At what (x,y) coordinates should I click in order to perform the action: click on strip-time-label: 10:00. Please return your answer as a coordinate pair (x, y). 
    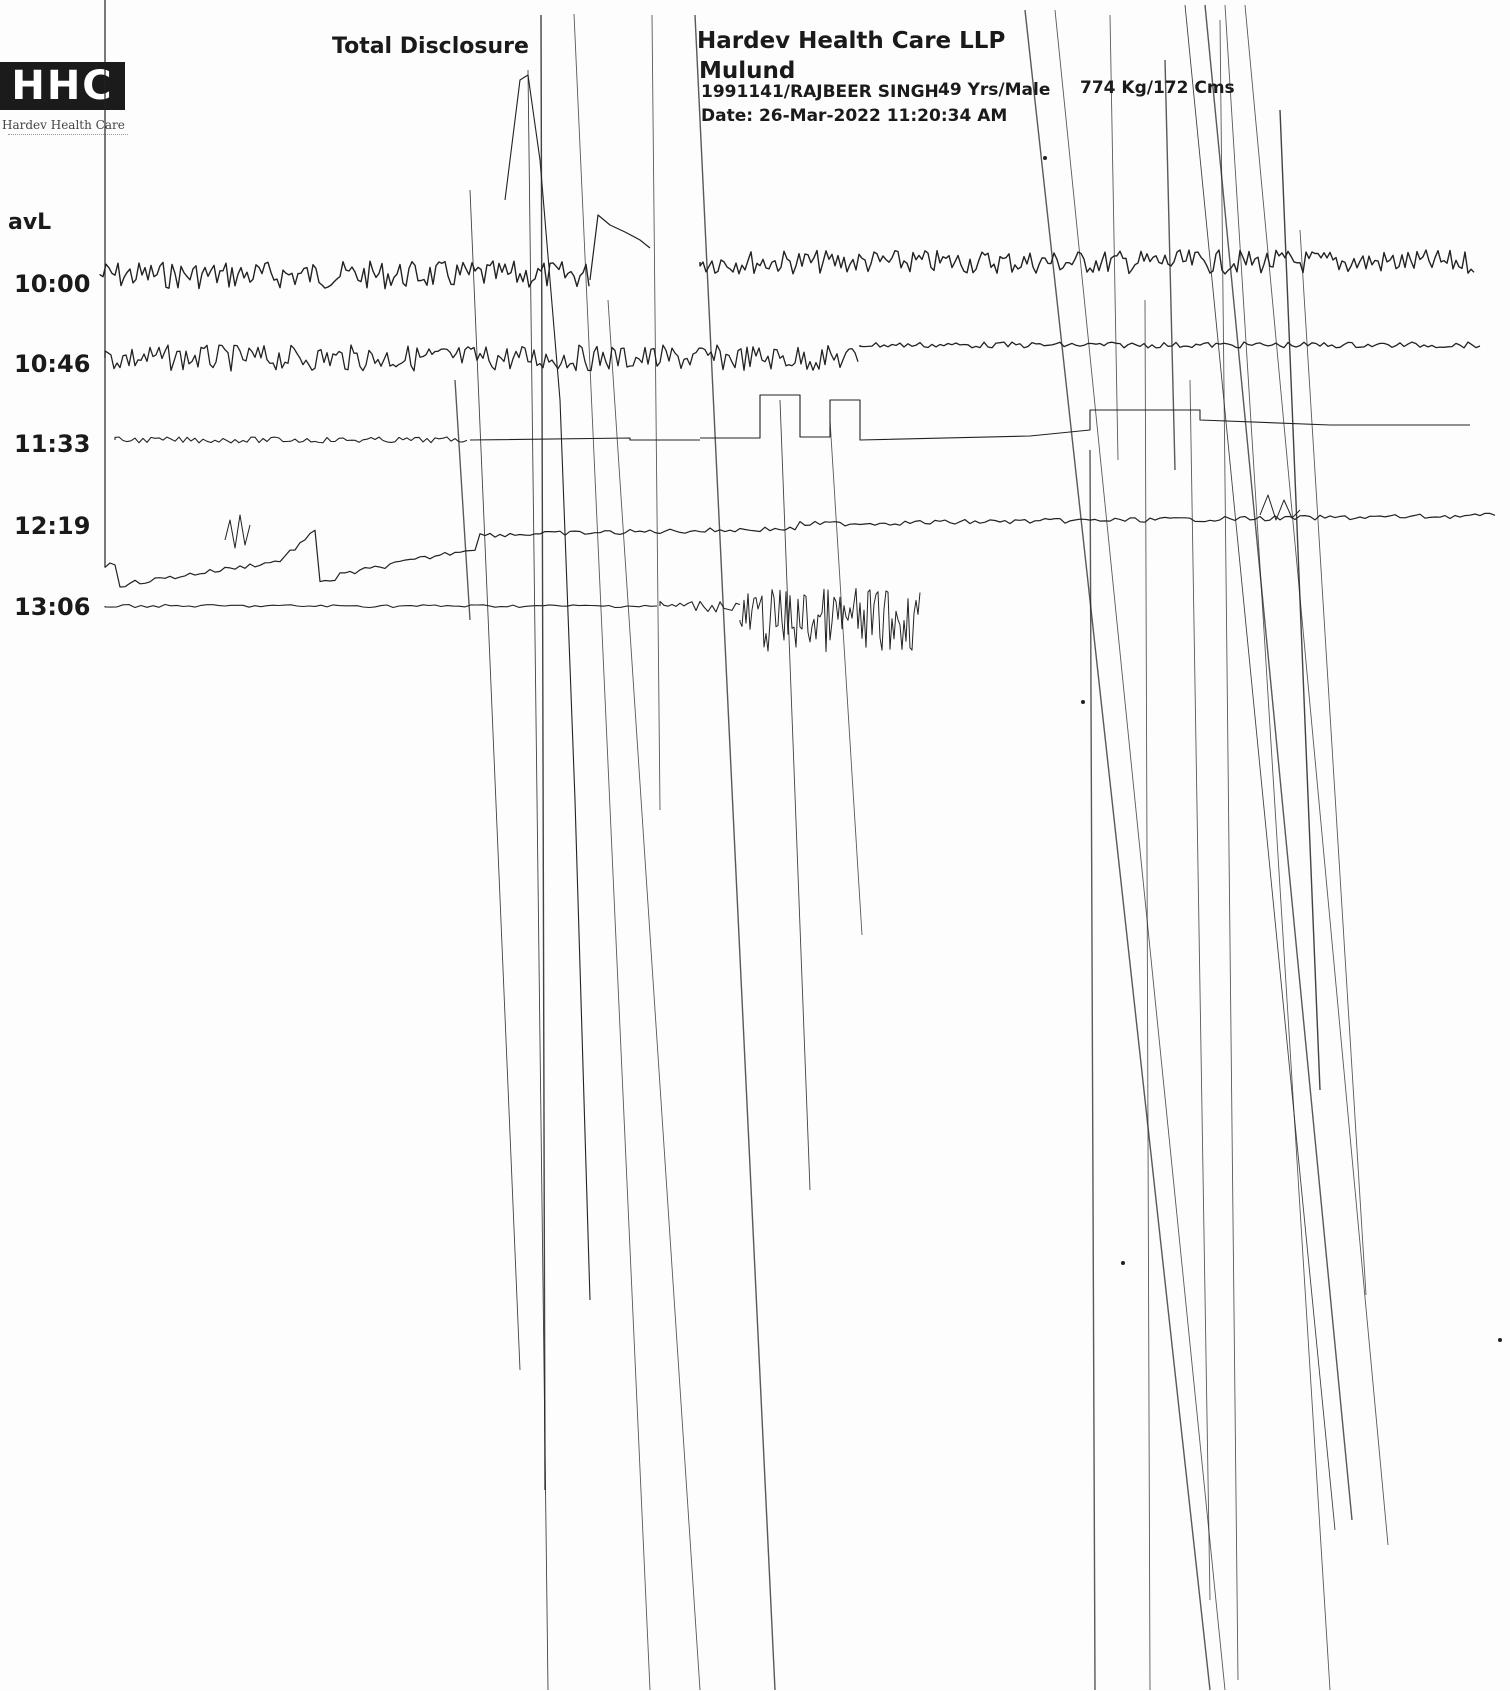
    Looking at the image, I should click on (52, 284).